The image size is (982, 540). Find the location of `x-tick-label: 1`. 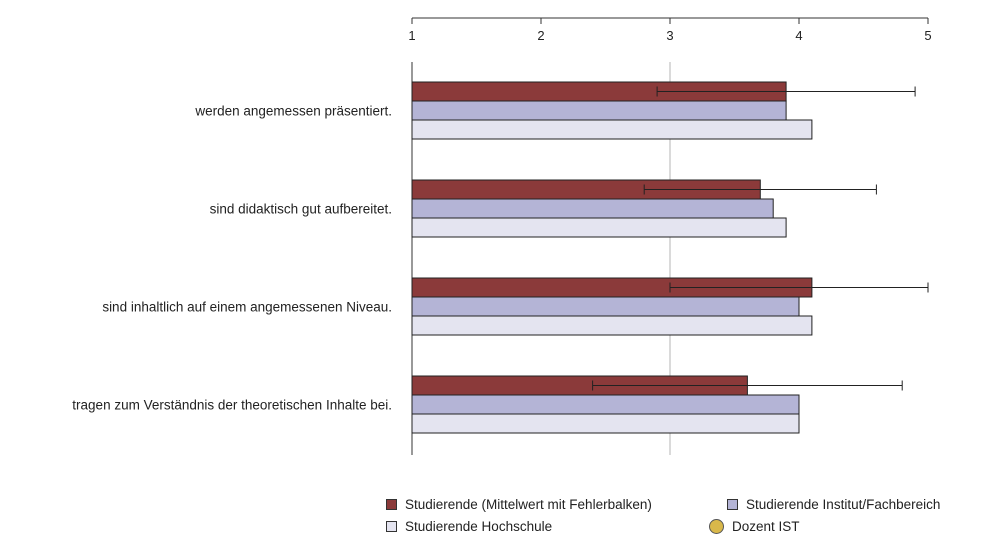

x-tick-label: 1 is located at coordinates (411, 35).